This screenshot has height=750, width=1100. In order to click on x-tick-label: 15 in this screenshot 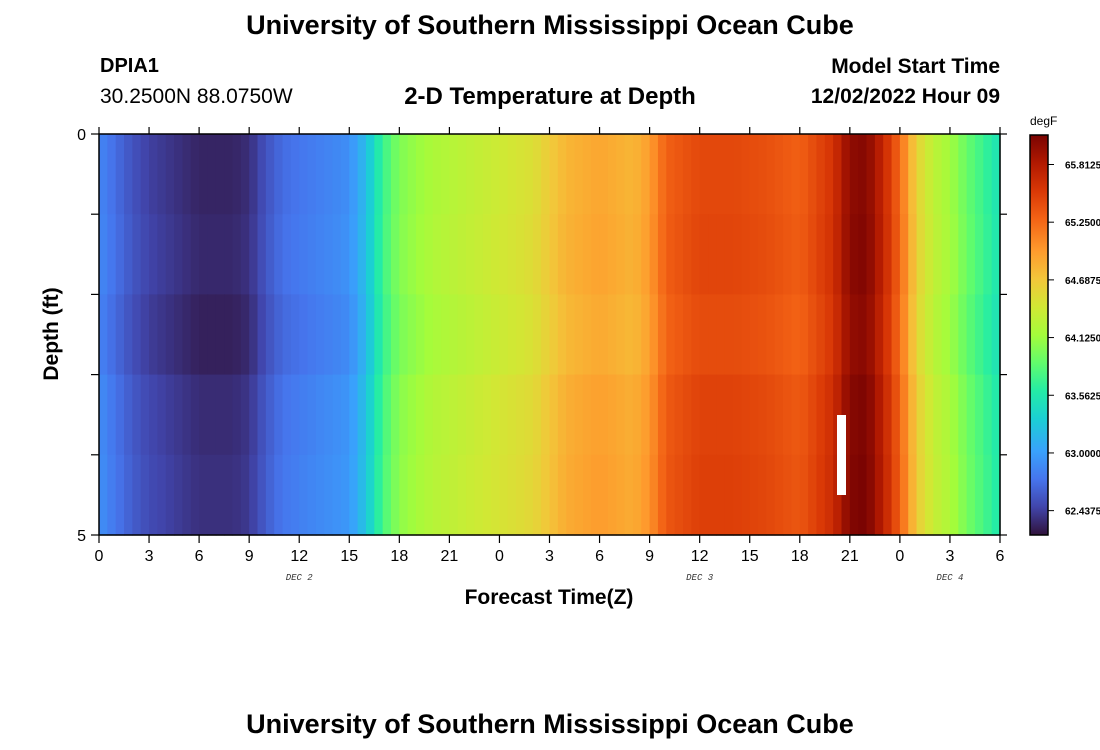, I will do `click(750, 556)`.